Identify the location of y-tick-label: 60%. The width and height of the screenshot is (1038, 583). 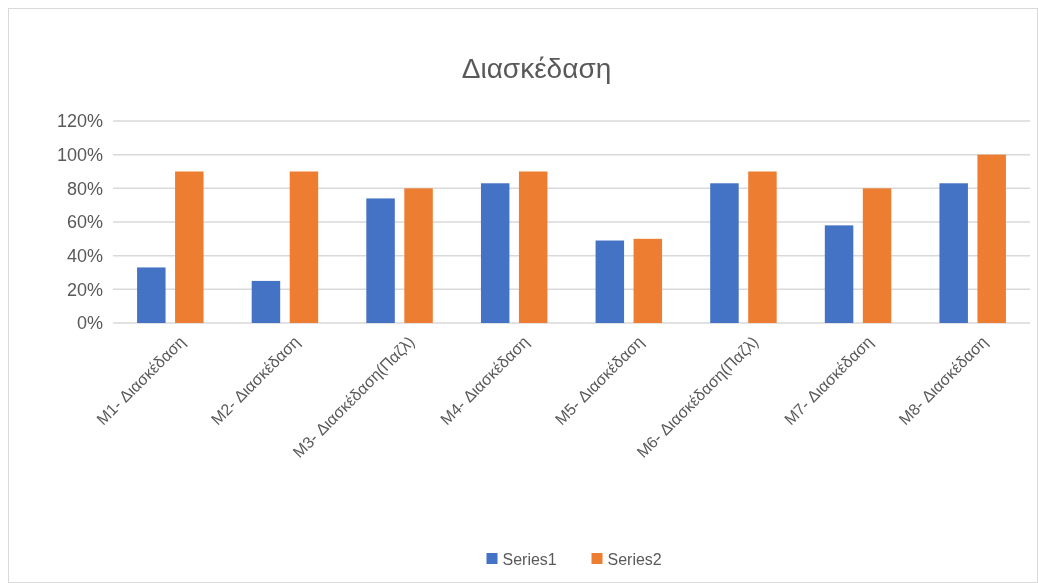
(84, 222).